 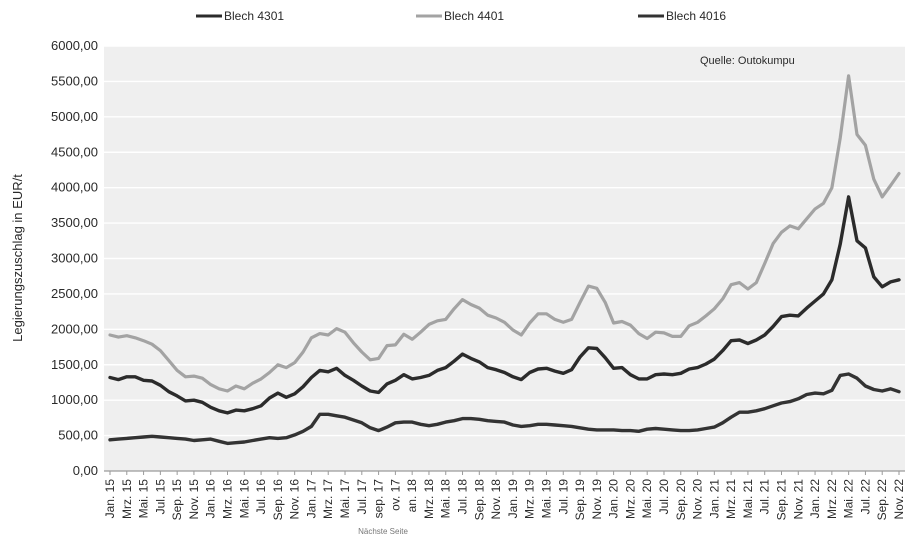 I want to click on legend-label: Blech 4401, so click(x=474, y=16).